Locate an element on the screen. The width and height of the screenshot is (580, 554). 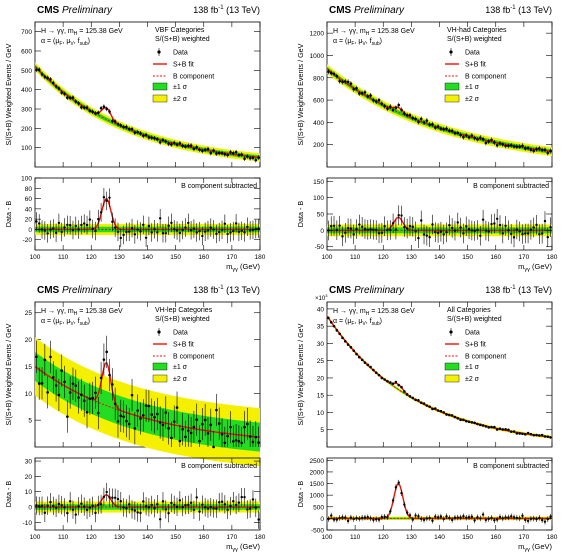
ratio-y-tick-label: 100 is located at coordinates (318, 198).